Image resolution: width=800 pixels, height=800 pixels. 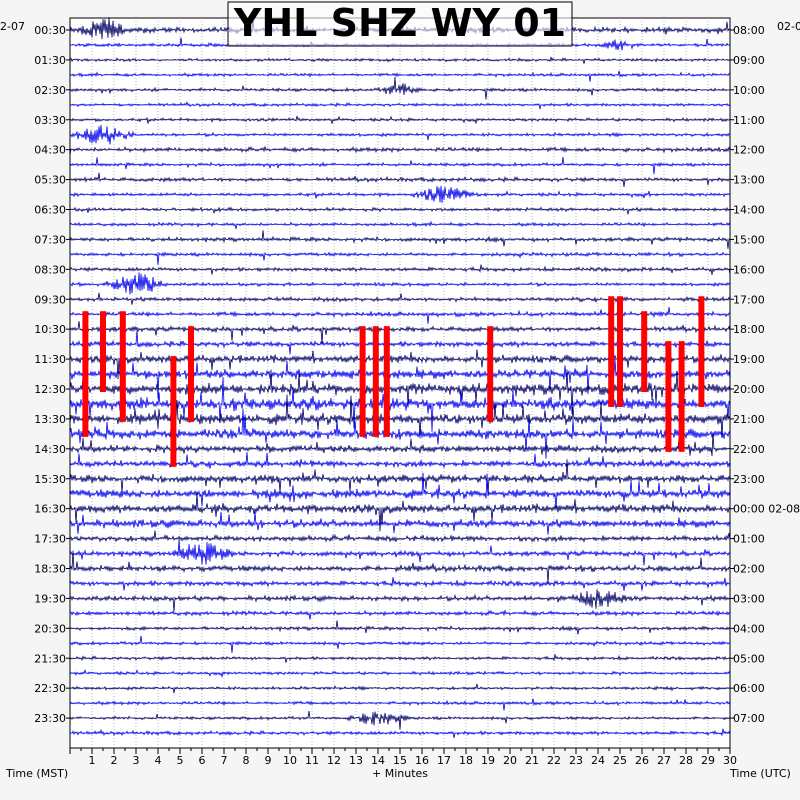 I want to click on date-right-label: 02-0, so click(x=788, y=26).